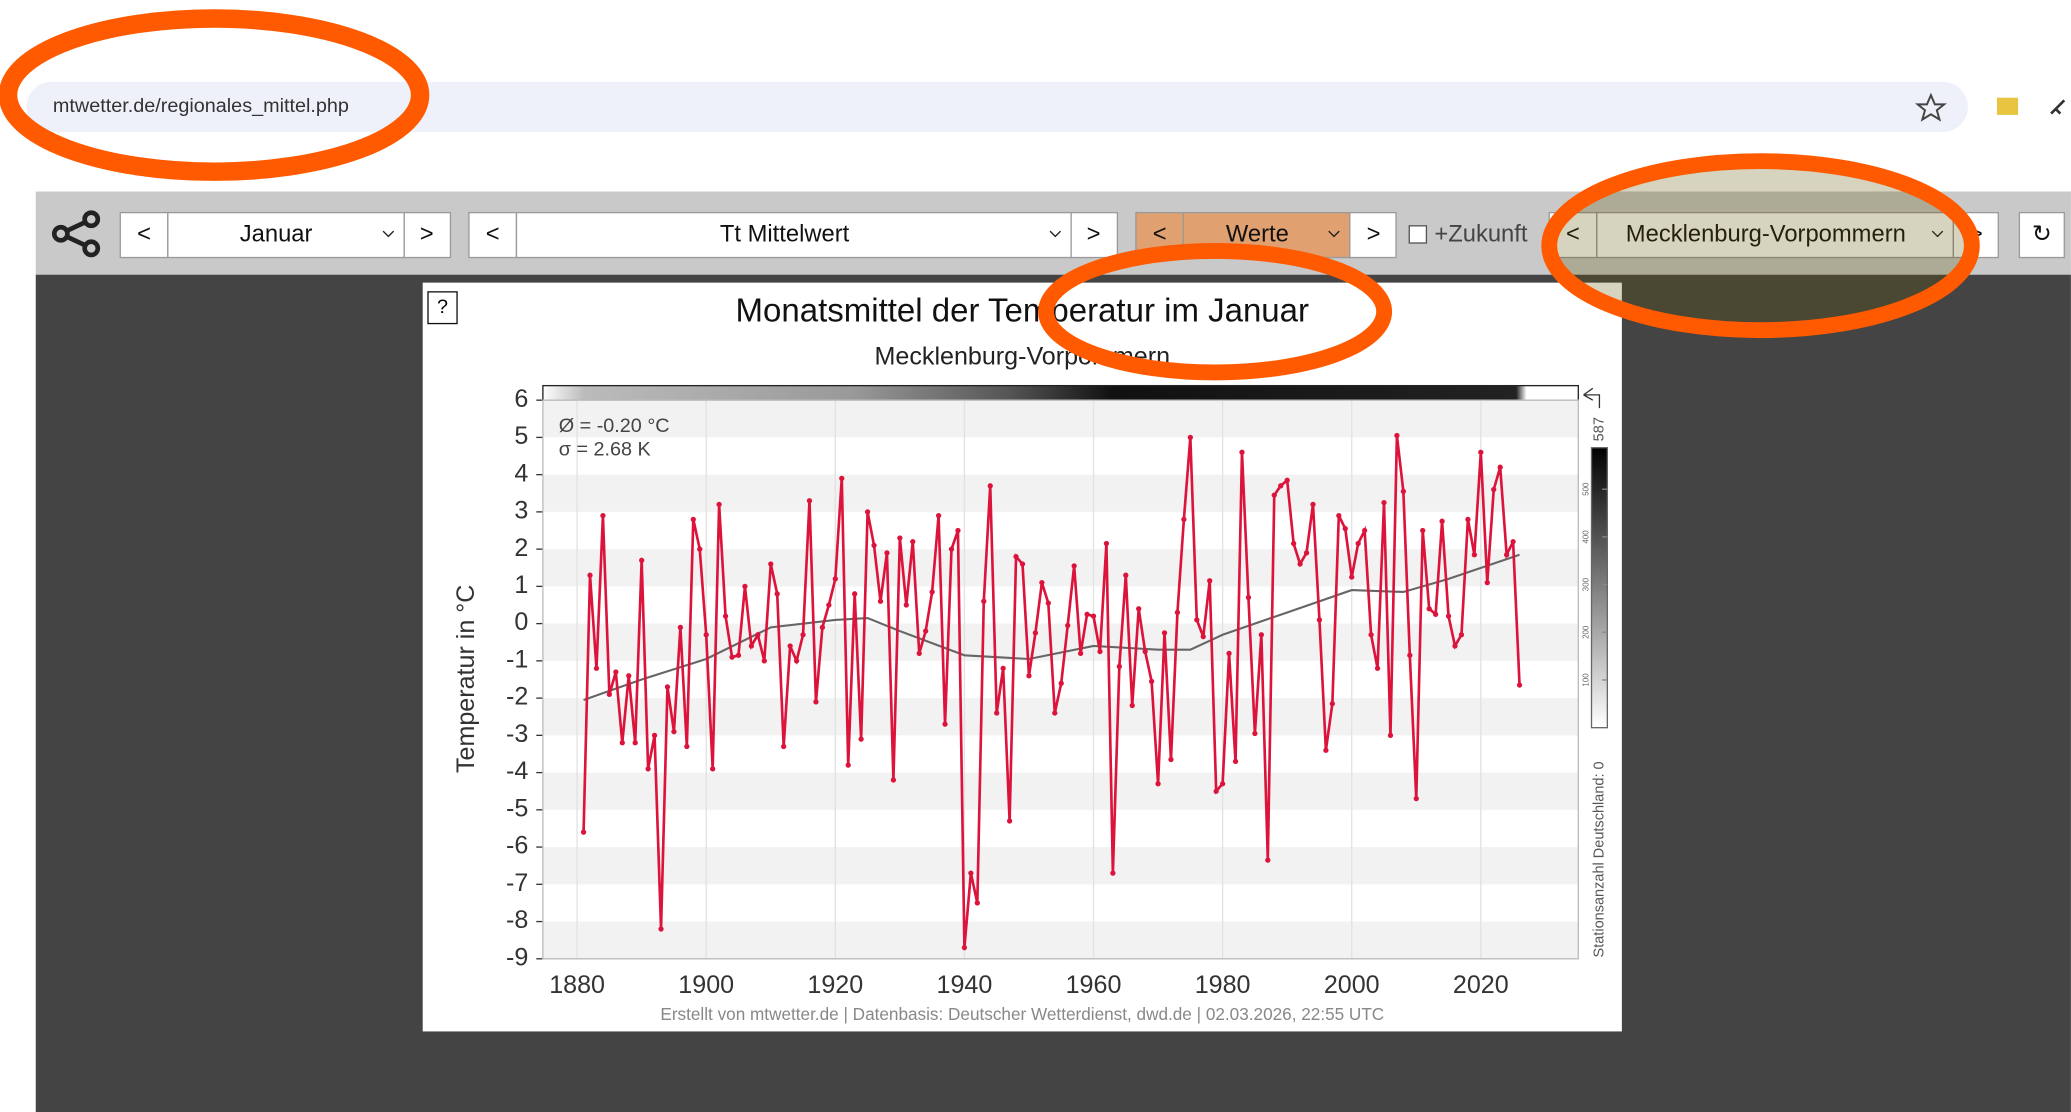  I want to click on y-tick-label: 6, so click(521, 399).